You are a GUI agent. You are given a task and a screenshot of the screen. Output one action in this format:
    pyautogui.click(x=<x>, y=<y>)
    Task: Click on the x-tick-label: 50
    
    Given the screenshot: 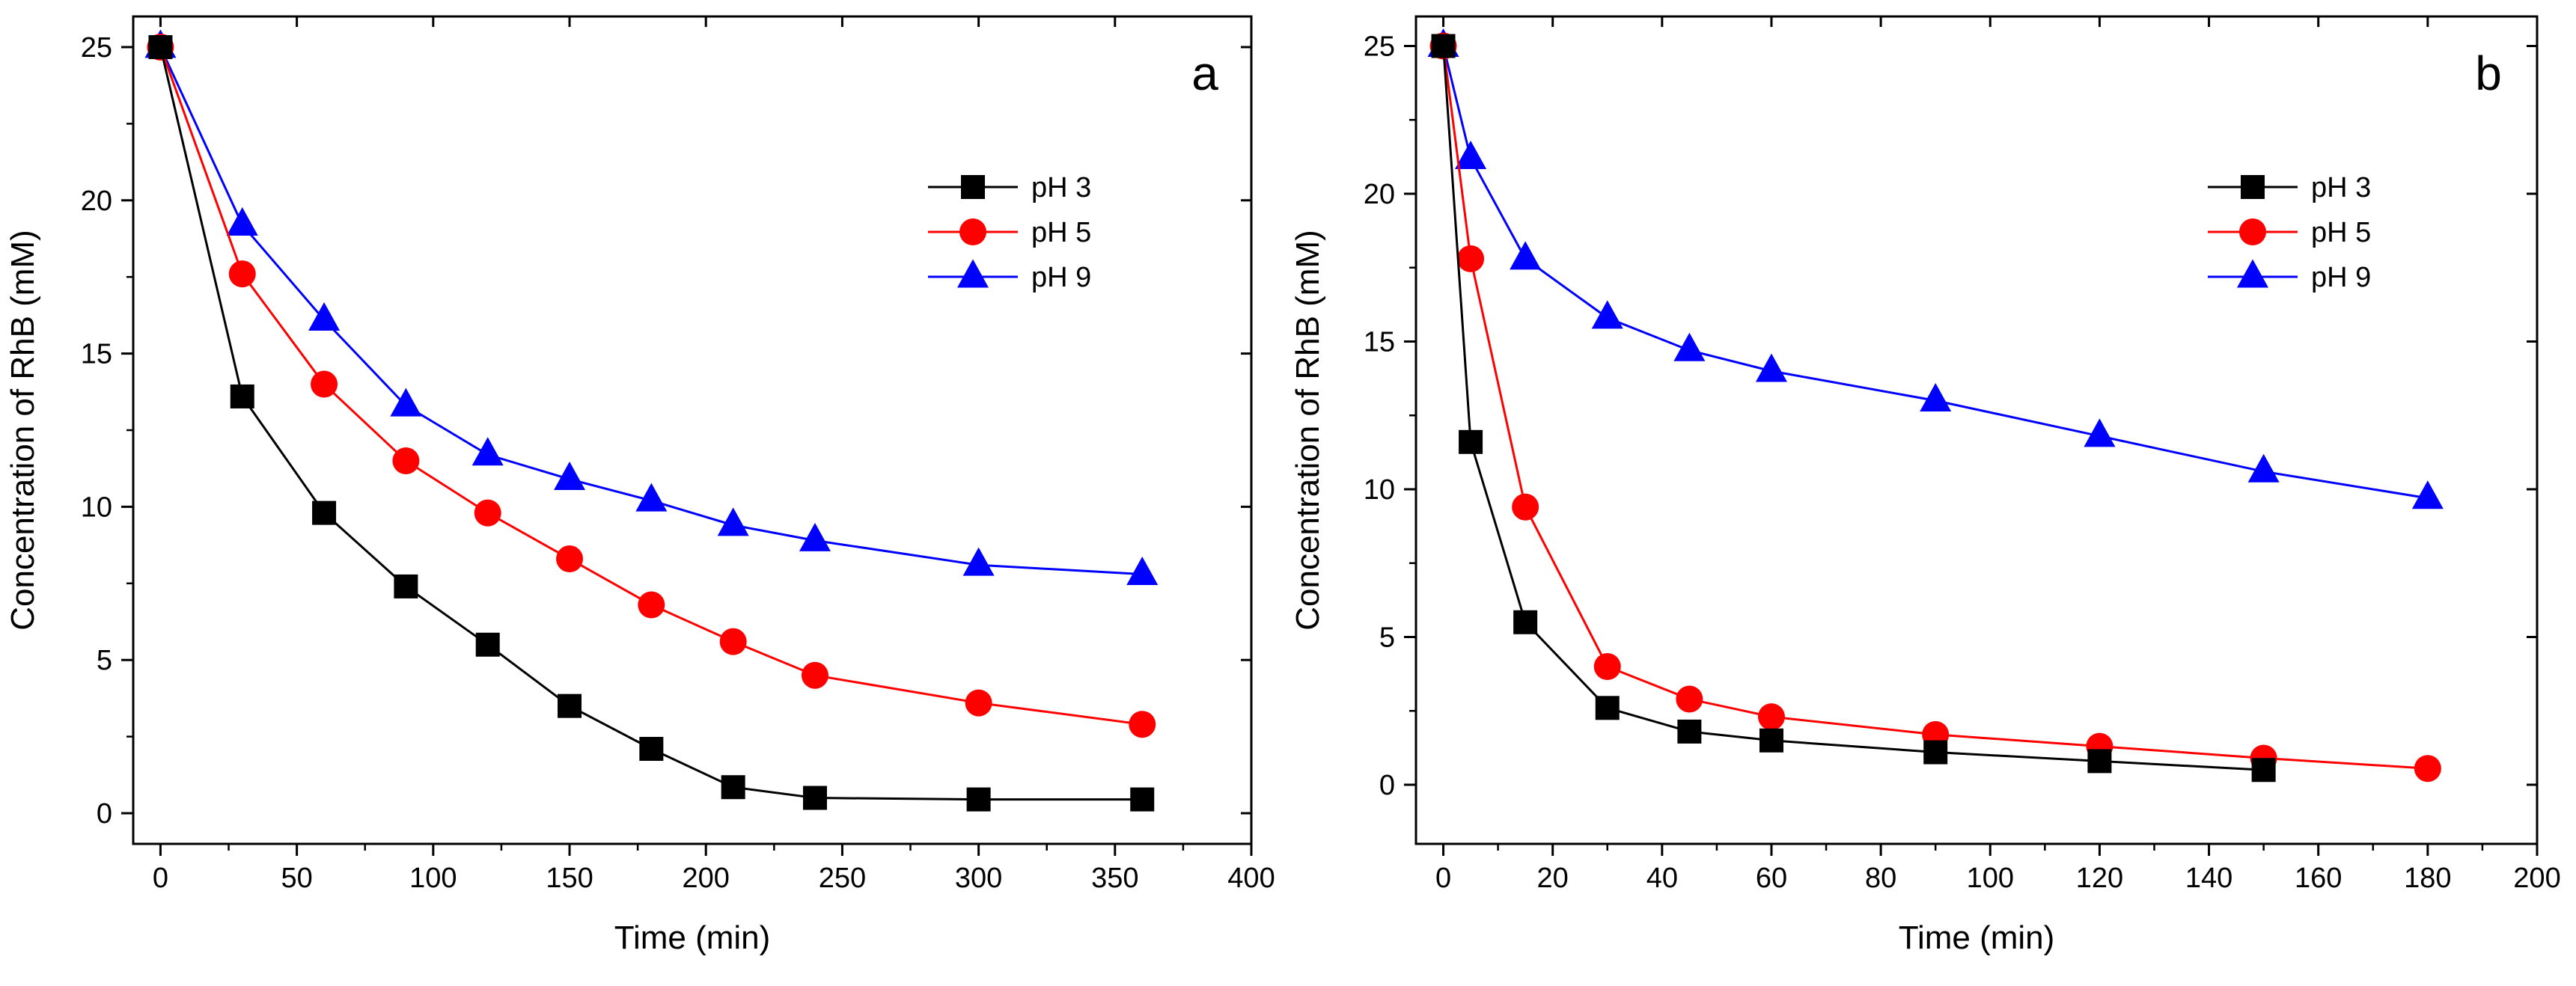 What is the action you would take?
    pyautogui.click(x=296, y=878)
    